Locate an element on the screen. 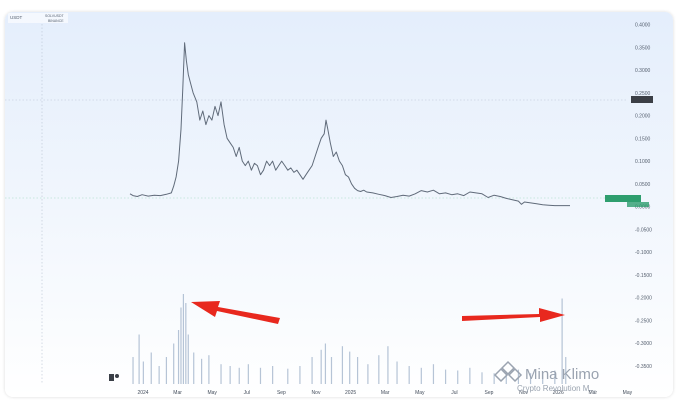 This screenshot has width=680, height=400. y-tick-label: 0.2000 is located at coordinates (643, 117).